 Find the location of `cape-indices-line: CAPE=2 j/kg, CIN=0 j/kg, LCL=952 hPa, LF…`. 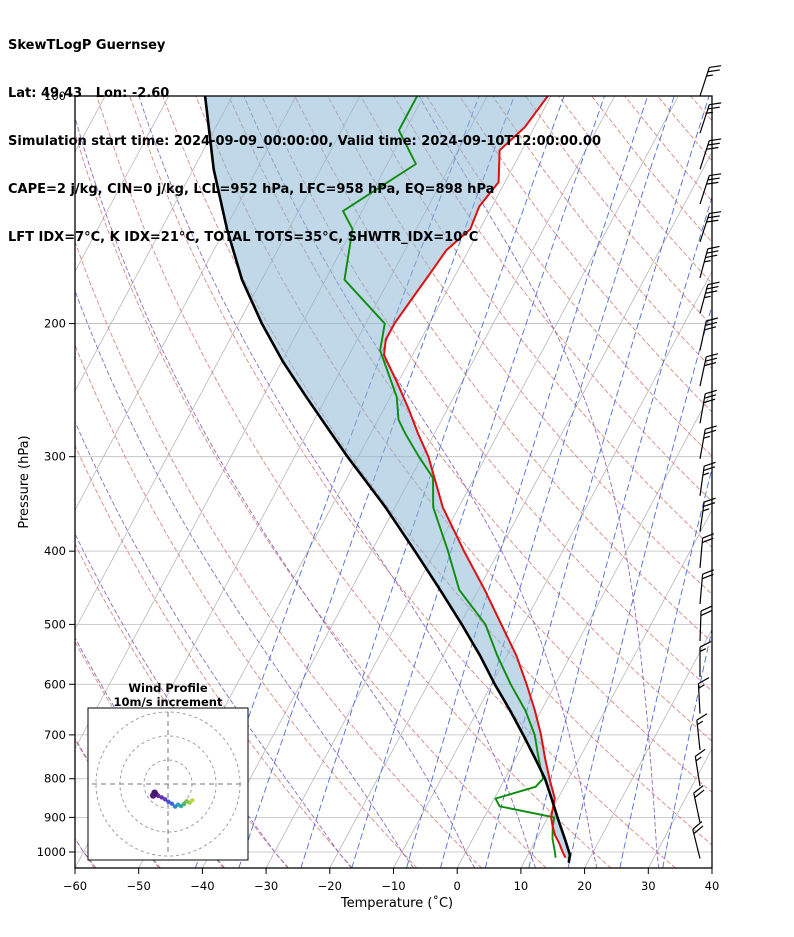

cape-indices-line: CAPE=2 j/kg, CIN=0 j/kg, LCL=952 hPa, LF… is located at coordinates (251, 189).